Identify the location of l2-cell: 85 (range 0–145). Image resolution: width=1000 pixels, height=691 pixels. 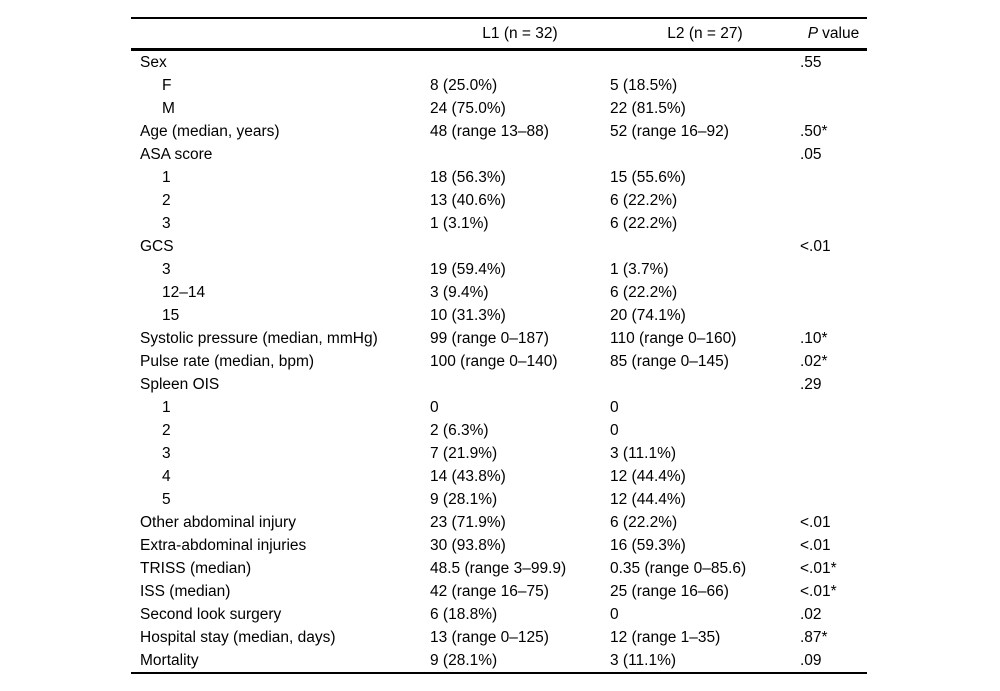
(669, 361).